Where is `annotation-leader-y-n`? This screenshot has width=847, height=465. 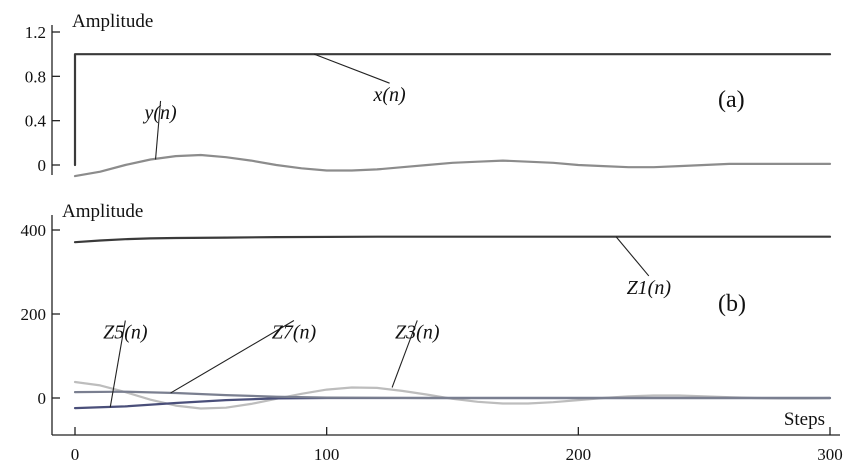 annotation-leader-y-n is located at coordinates (158, 130).